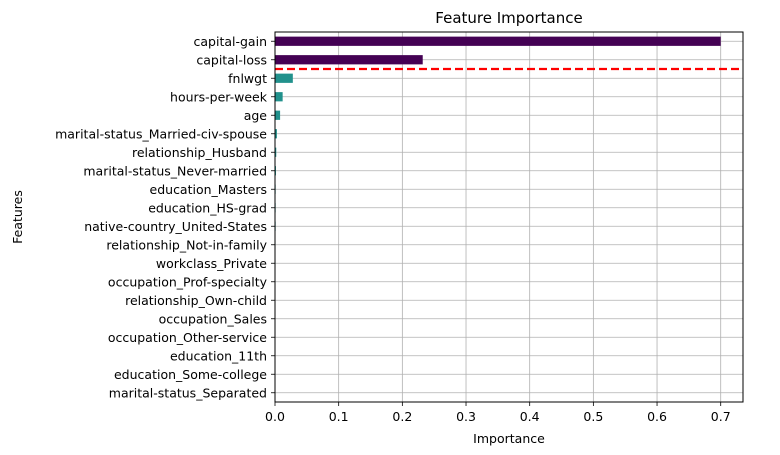  I want to click on x-tick-label: 0.3, so click(466, 416).